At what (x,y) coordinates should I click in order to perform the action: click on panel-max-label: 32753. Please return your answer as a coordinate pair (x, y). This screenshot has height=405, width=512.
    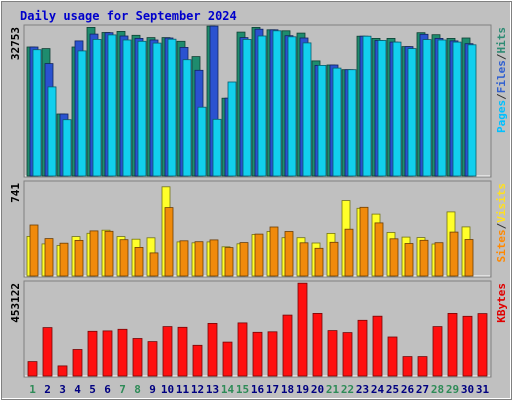
    Looking at the image, I should click on (15, 43).